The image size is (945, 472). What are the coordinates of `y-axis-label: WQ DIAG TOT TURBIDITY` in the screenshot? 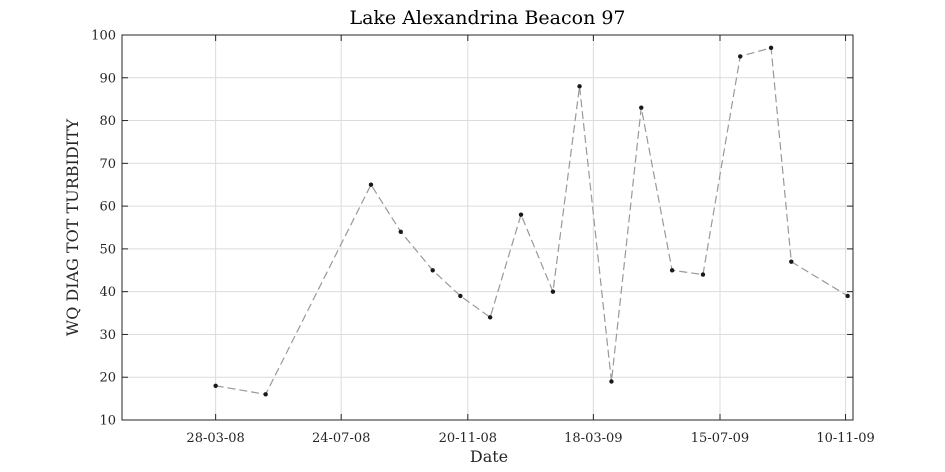 It's located at (72, 227).